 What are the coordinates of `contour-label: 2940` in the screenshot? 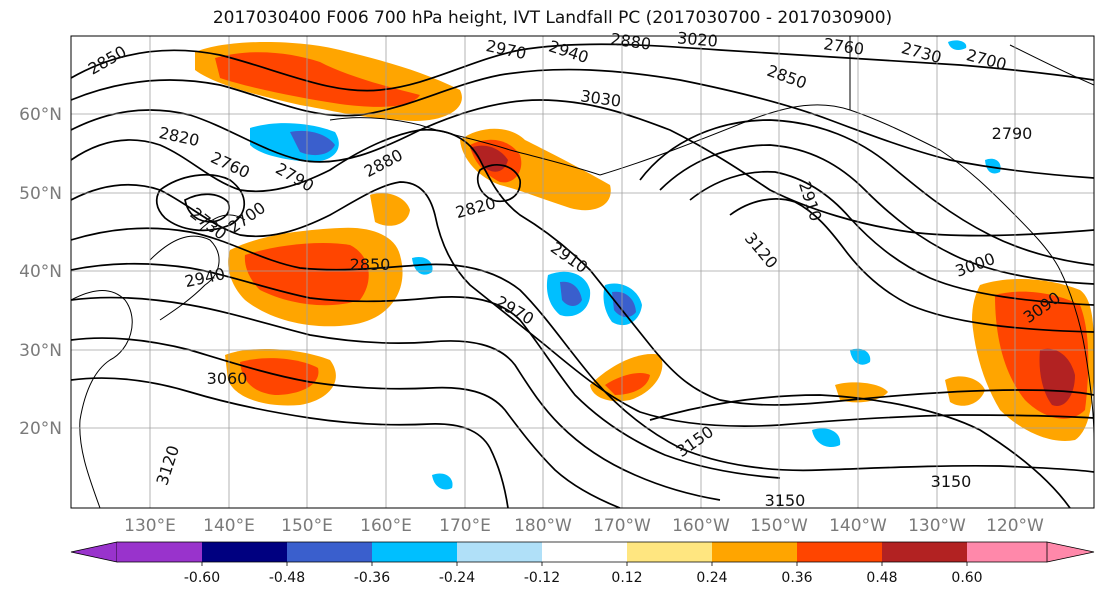 It's located at (568, 51).